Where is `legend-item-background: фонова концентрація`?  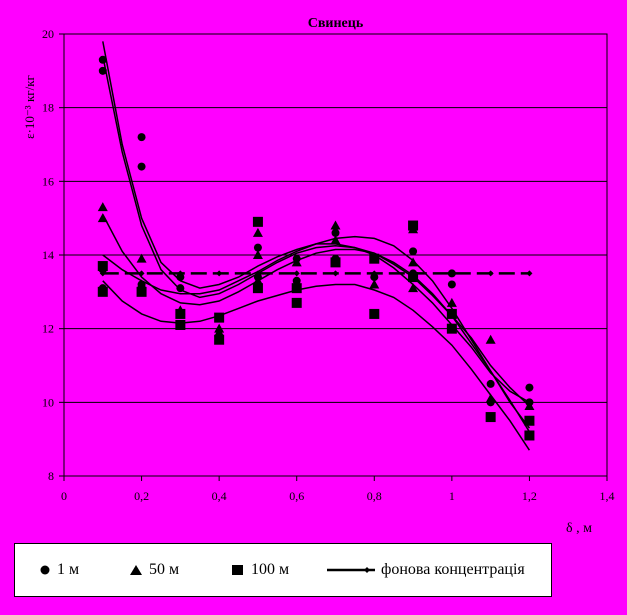
legend-item-background: фонова концентрація is located at coordinates (426, 570).